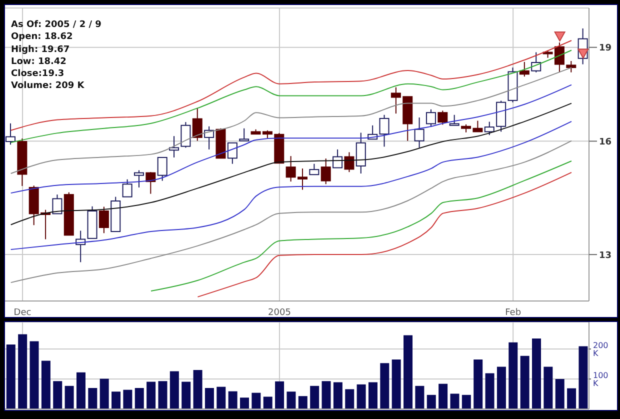  Describe the element at coordinates (605, 49) in the screenshot. I see `y-tick-label: 19` at that location.